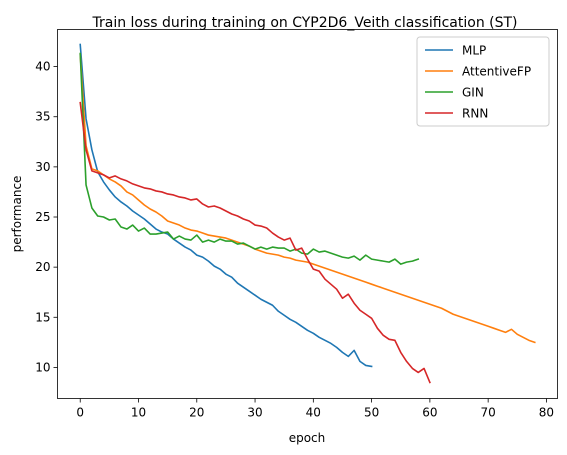 The image size is (567, 455). I want to click on x-tick-label: 50, so click(371, 413).